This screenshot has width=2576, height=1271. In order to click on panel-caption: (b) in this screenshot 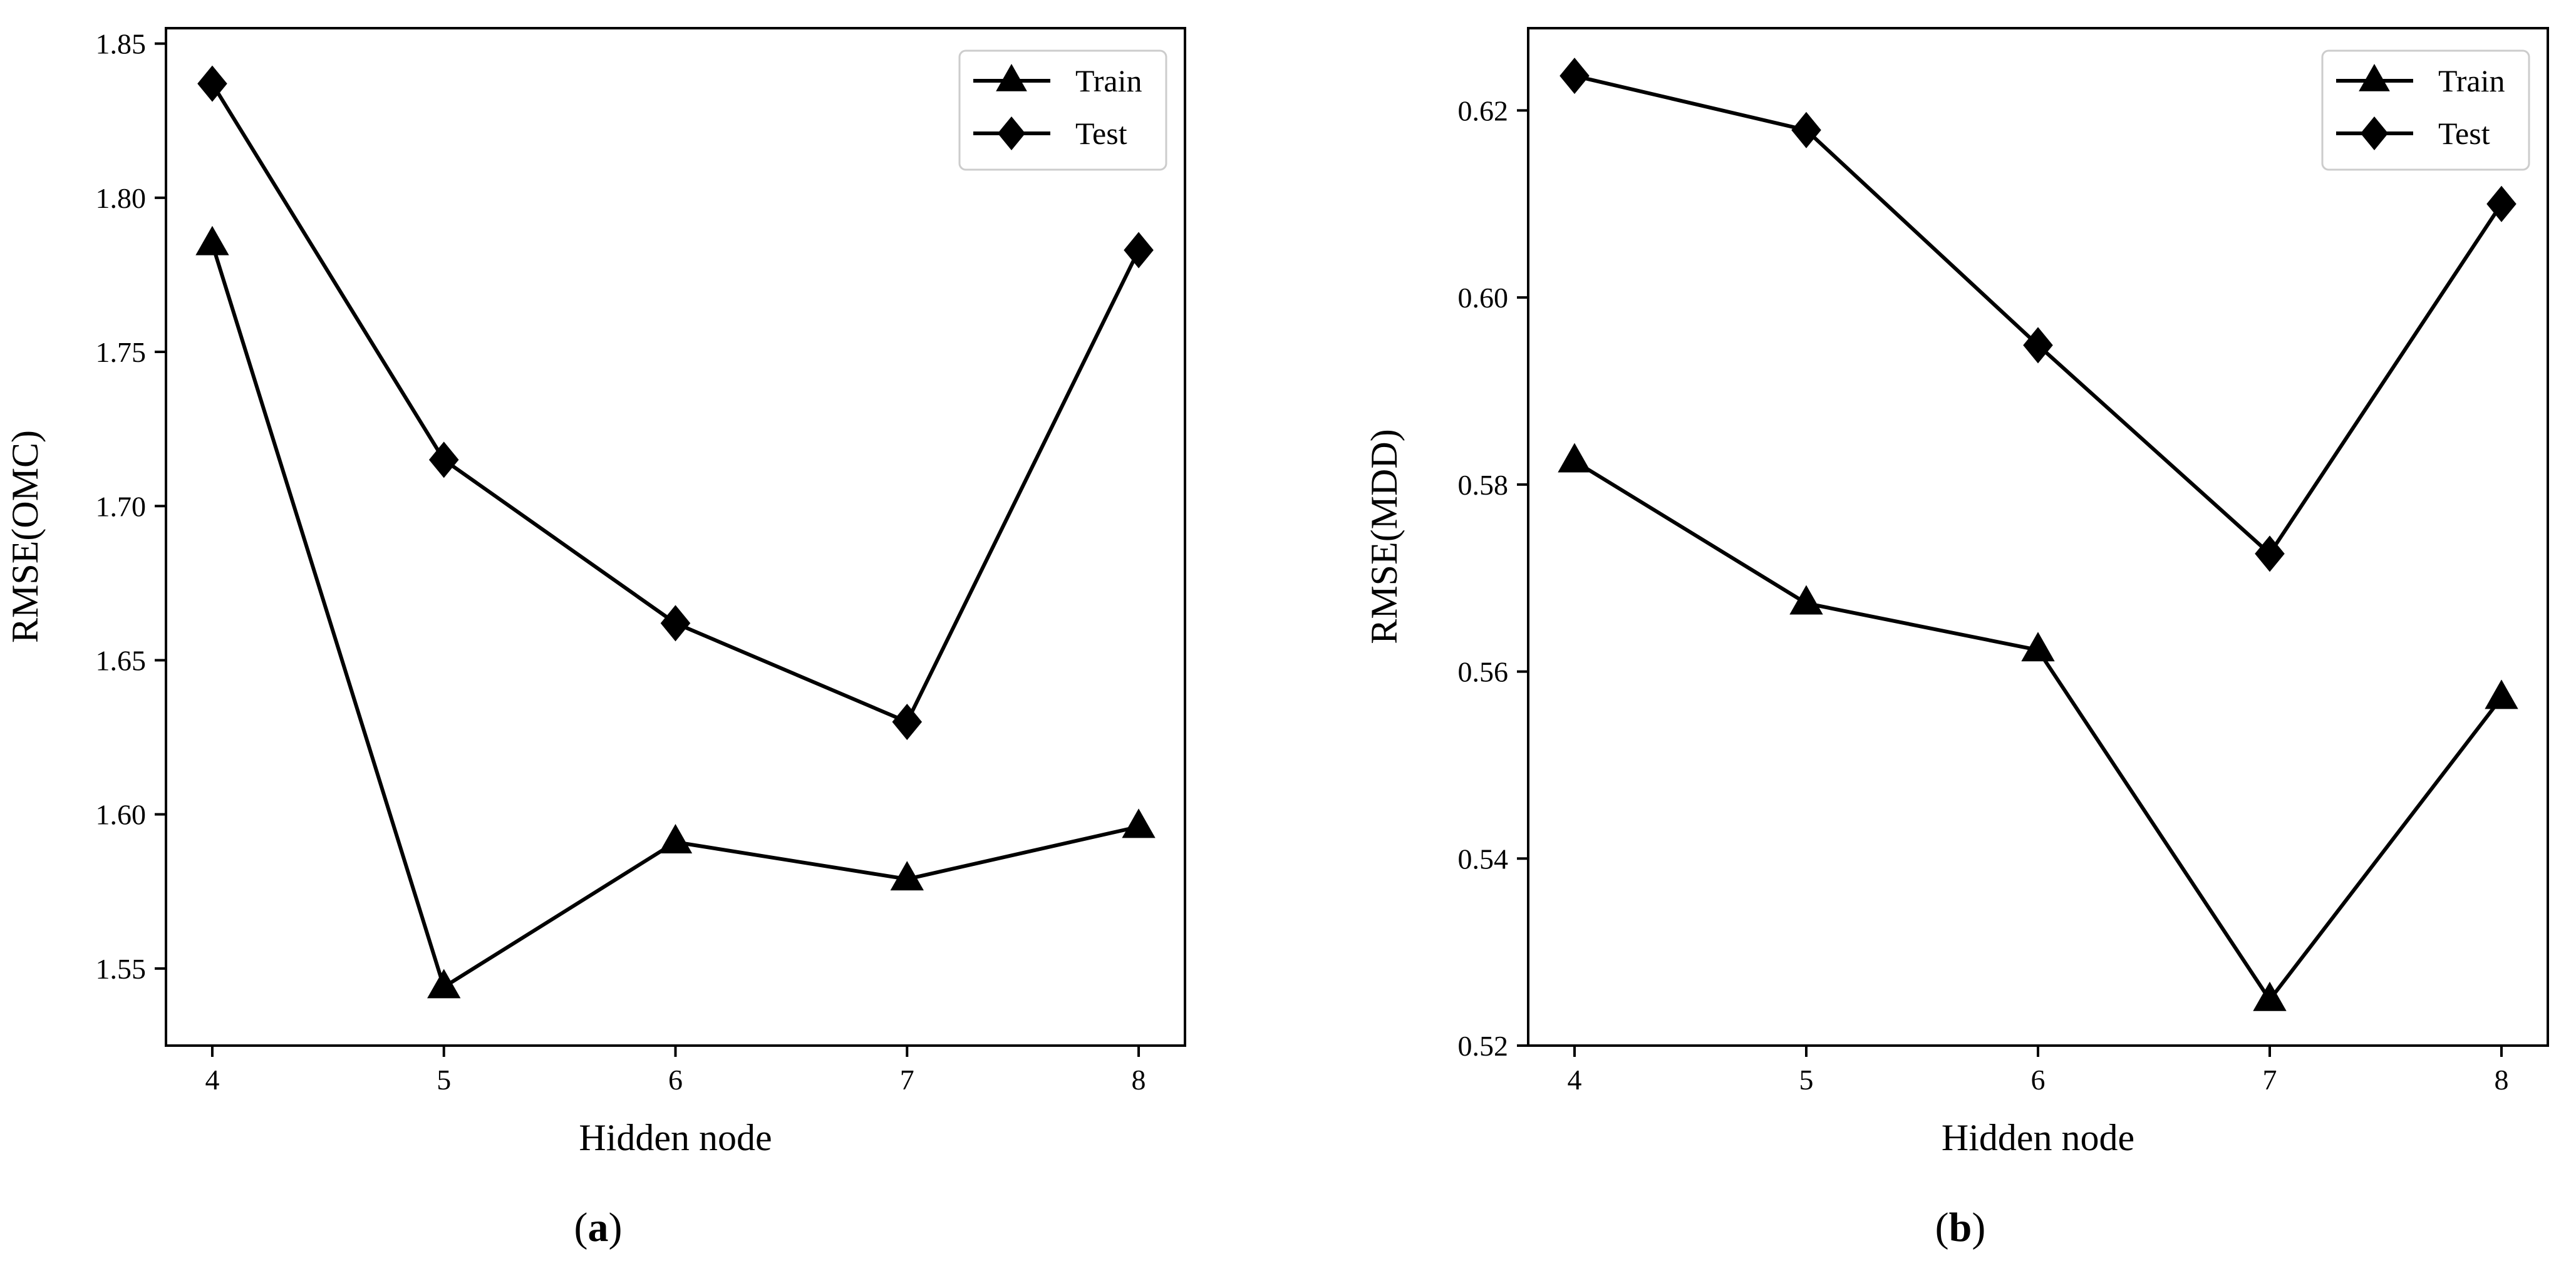, I will do `click(1960, 1227)`.